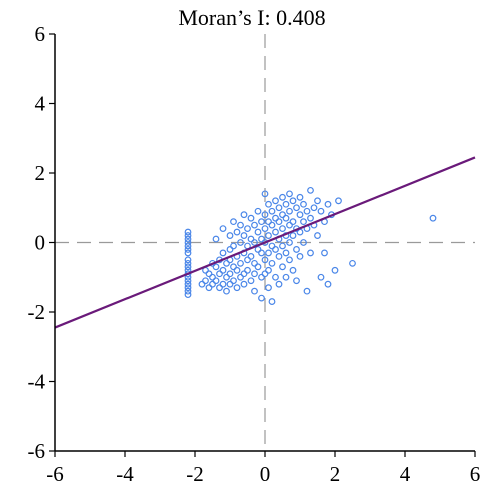  I want to click on y-tick-label: -6, so click(37, 451).